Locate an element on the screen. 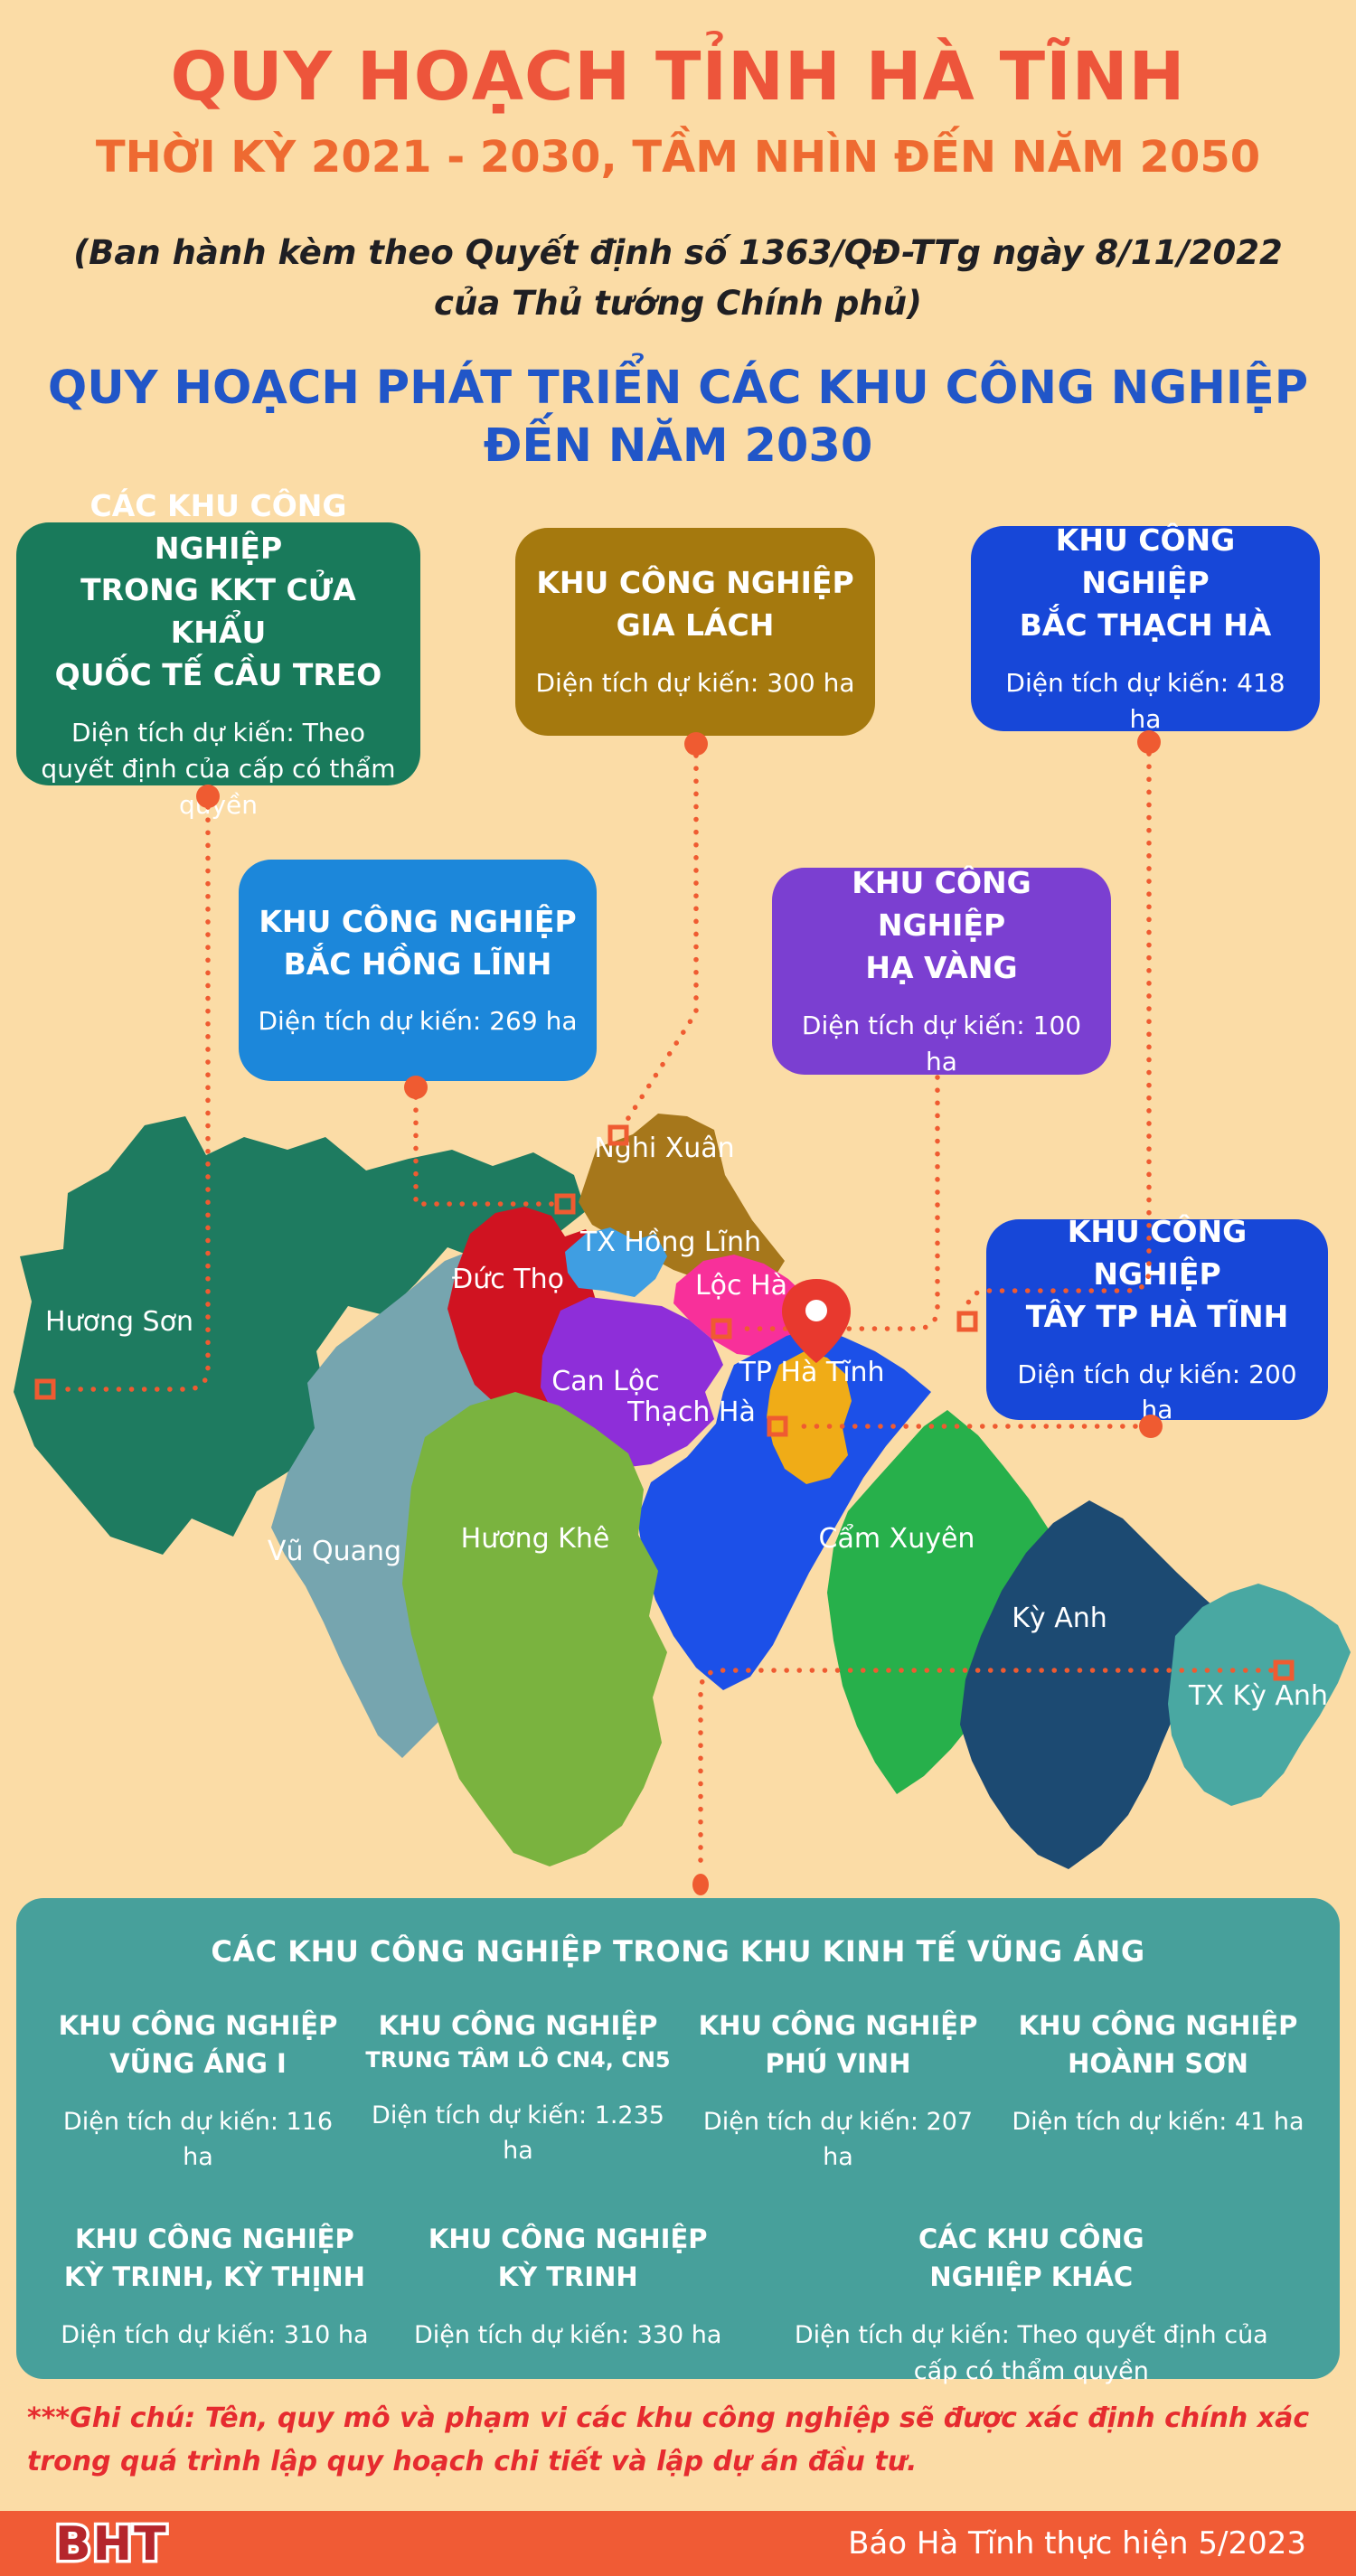 Image resolution: width=1356 pixels, height=2576 pixels. district-nghi-xuan is located at coordinates (682, 1204).